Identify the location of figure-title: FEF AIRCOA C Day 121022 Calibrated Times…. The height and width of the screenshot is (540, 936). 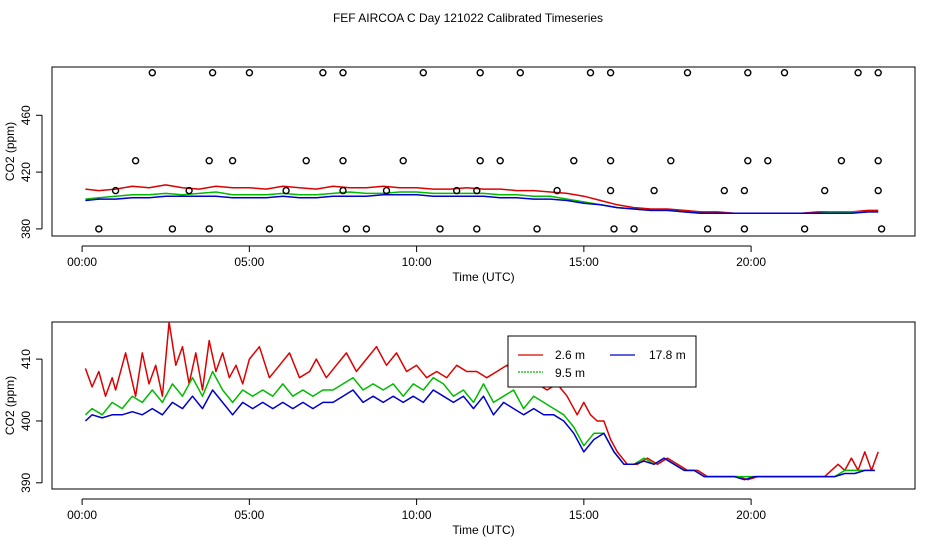
(468, 18).